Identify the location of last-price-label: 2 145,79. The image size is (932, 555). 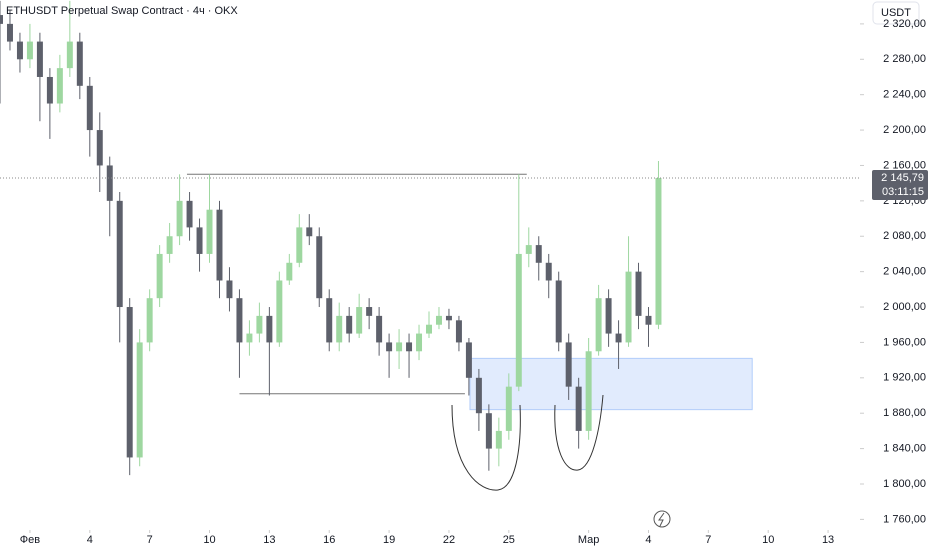
(902, 178).